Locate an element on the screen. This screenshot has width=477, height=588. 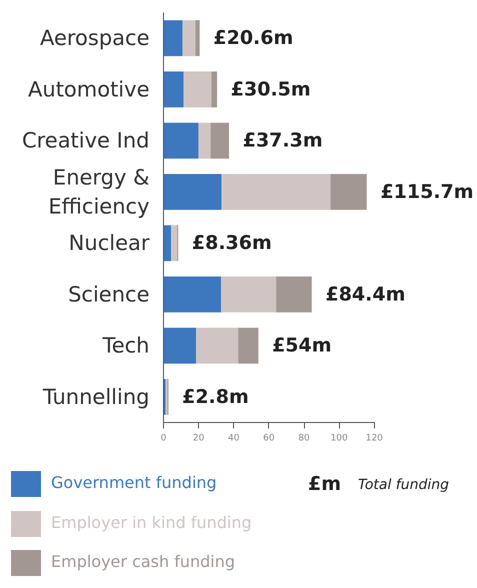
y-tick-label: Aerospace is located at coordinates (95, 38).